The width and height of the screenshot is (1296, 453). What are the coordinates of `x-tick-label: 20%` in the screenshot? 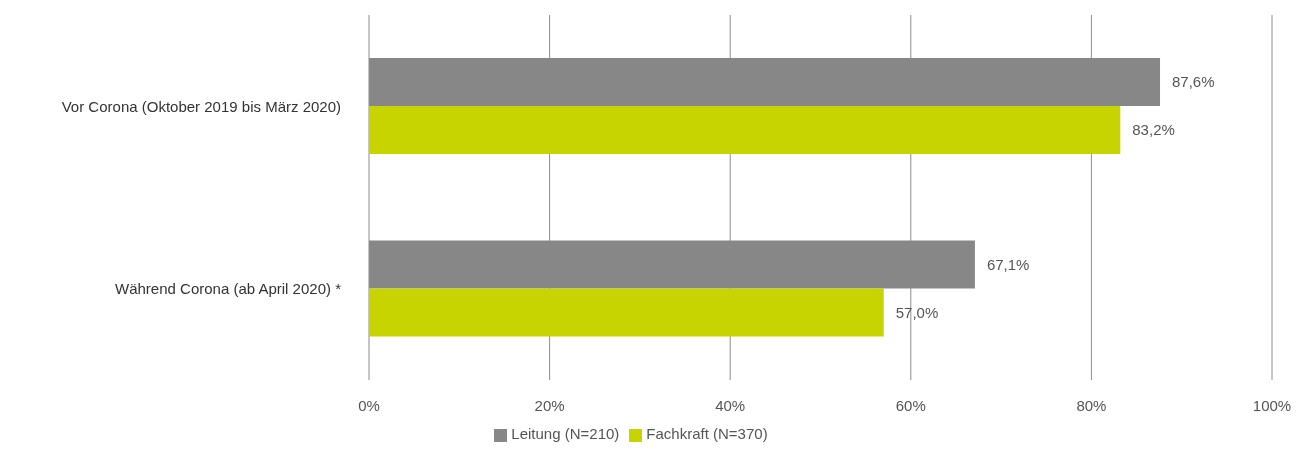 It's located at (549, 405).